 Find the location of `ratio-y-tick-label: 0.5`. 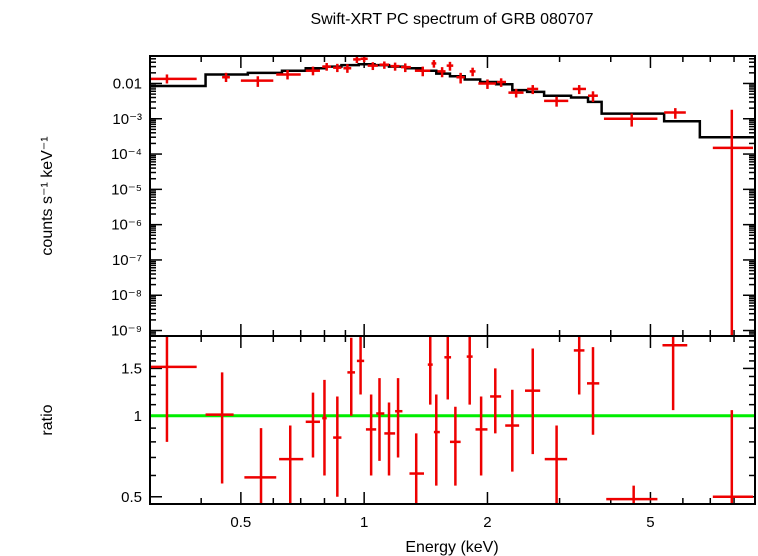

ratio-y-tick-label: 0.5 is located at coordinates (131, 497).